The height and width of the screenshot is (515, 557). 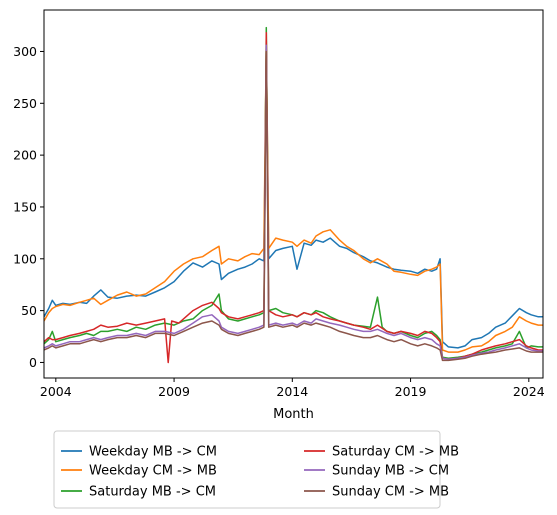 I want to click on x-tick-label: 2019, so click(x=411, y=391).